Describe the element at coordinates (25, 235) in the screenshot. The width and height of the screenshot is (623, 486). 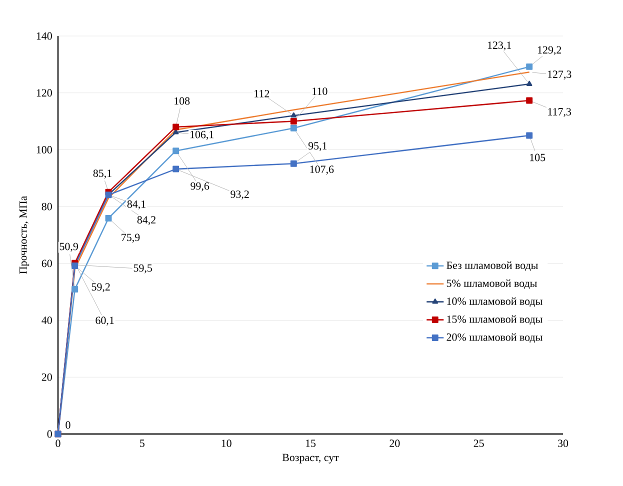
I see `y-axis-title: Прочность, МПа` at that location.